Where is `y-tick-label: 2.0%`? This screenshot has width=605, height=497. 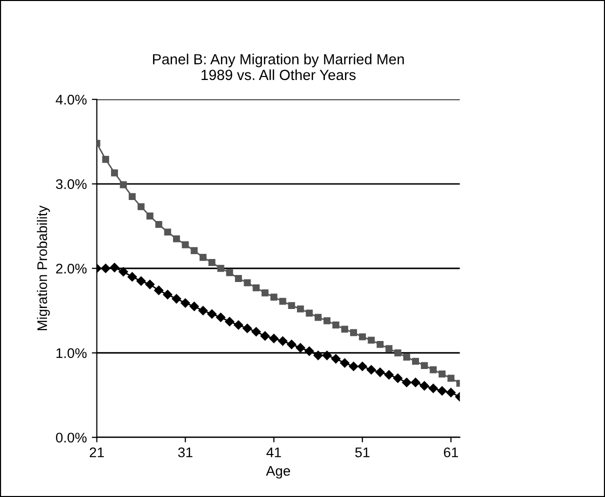 y-tick-label: 2.0% is located at coordinates (71, 269).